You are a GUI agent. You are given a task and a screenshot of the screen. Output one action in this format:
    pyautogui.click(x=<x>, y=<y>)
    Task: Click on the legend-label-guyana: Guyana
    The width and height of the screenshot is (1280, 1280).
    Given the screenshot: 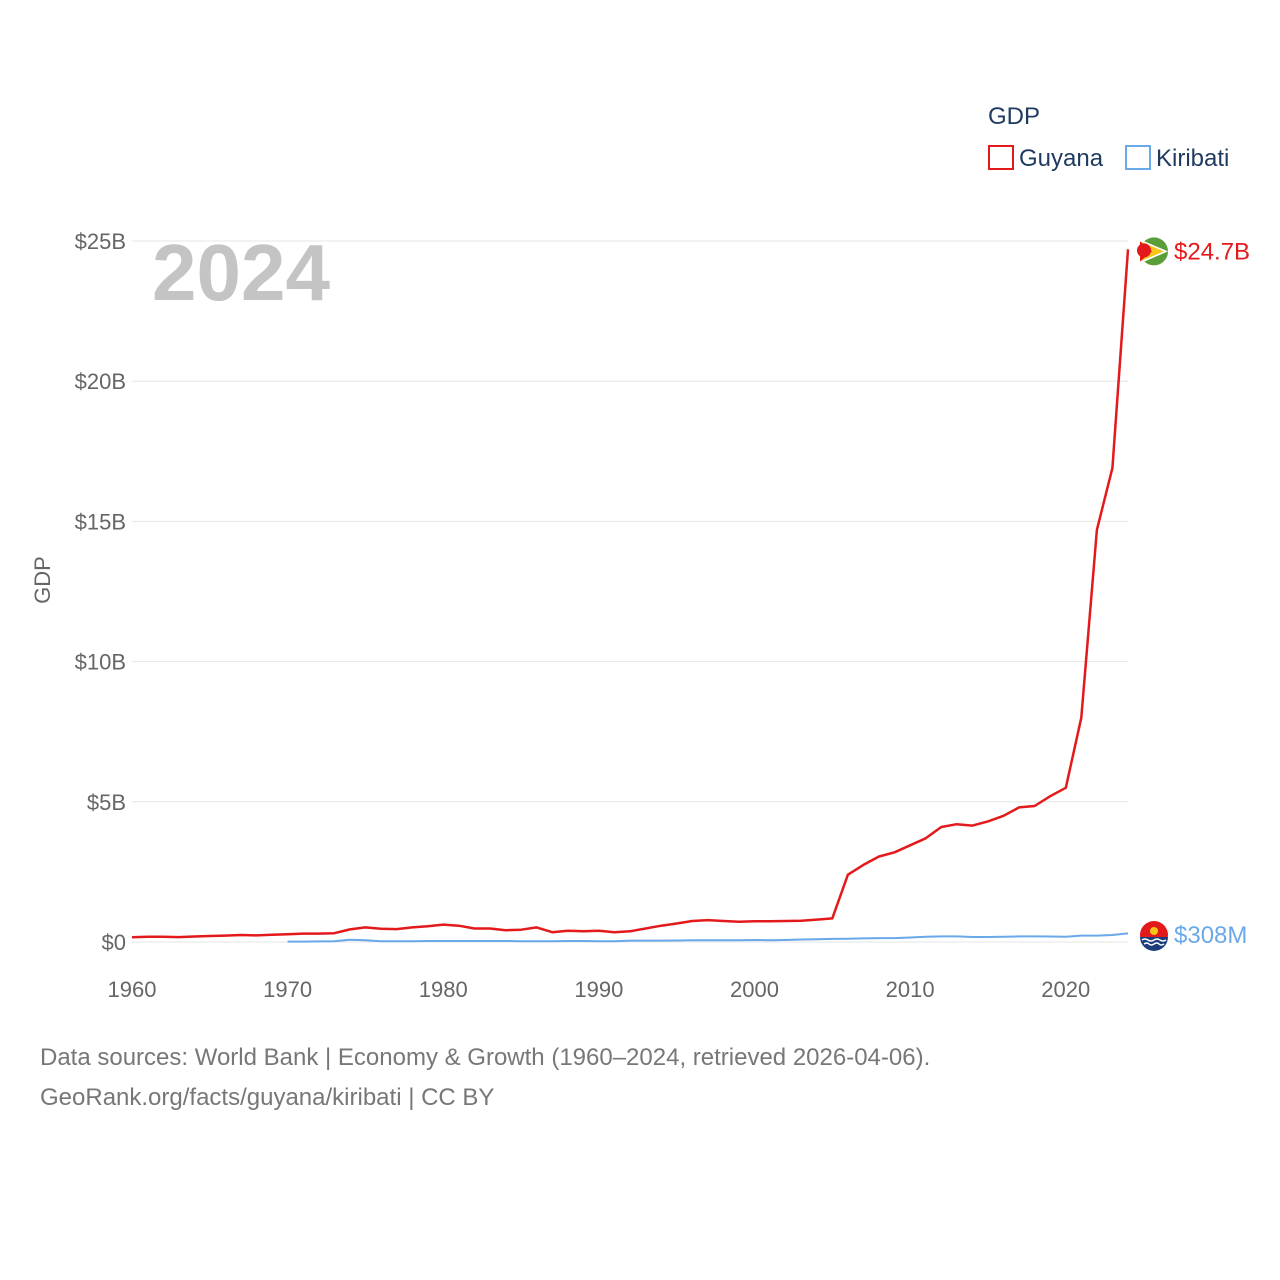 What is the action you would take?
    pyautogui.click(x=1061, y=158)
    